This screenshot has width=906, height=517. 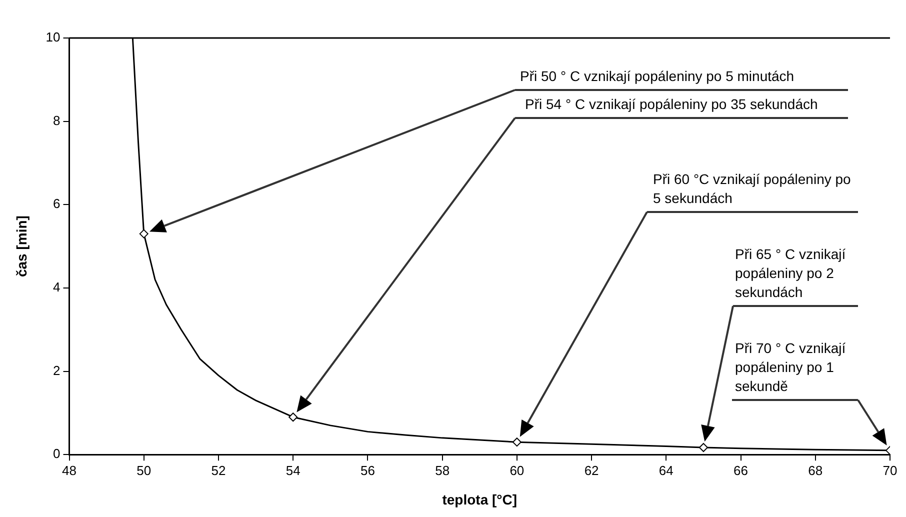 I want to click on x-tick-label: 52, so click(x=218, y=470).